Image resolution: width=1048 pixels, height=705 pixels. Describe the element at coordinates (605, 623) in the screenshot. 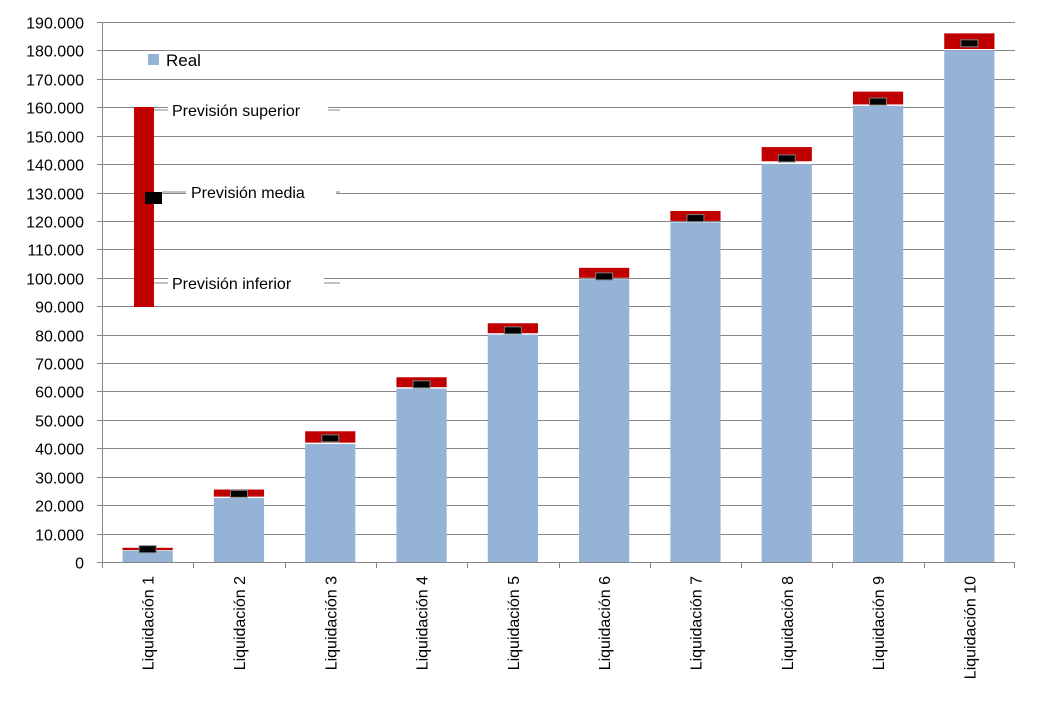

I see `x-category-label: Liquidación 6` at that location.